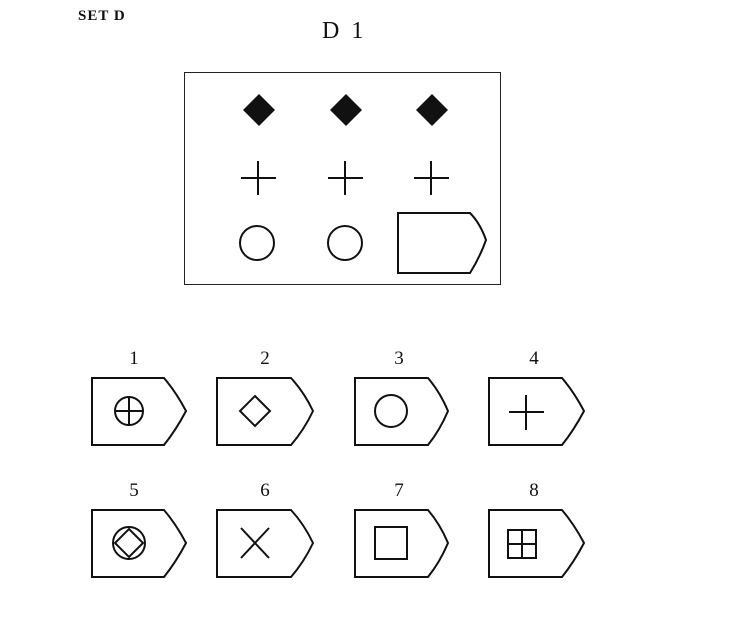  Describe the element at coordinates (442, 243) in the screenshot. I see `missing-piece-slot` at that location.